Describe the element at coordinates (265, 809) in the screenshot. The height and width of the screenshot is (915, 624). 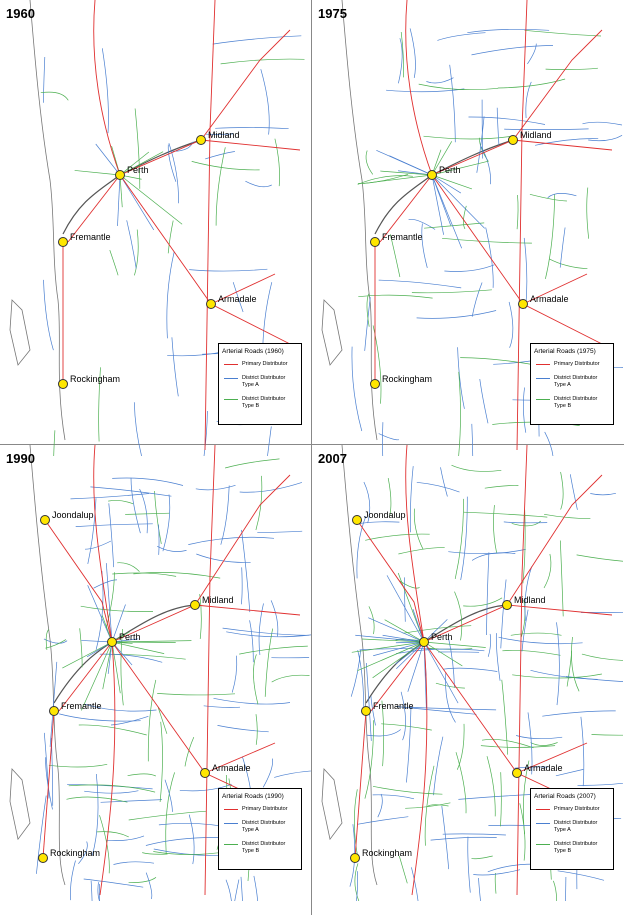
I see `legend-text: Primary Distributor` at that location.